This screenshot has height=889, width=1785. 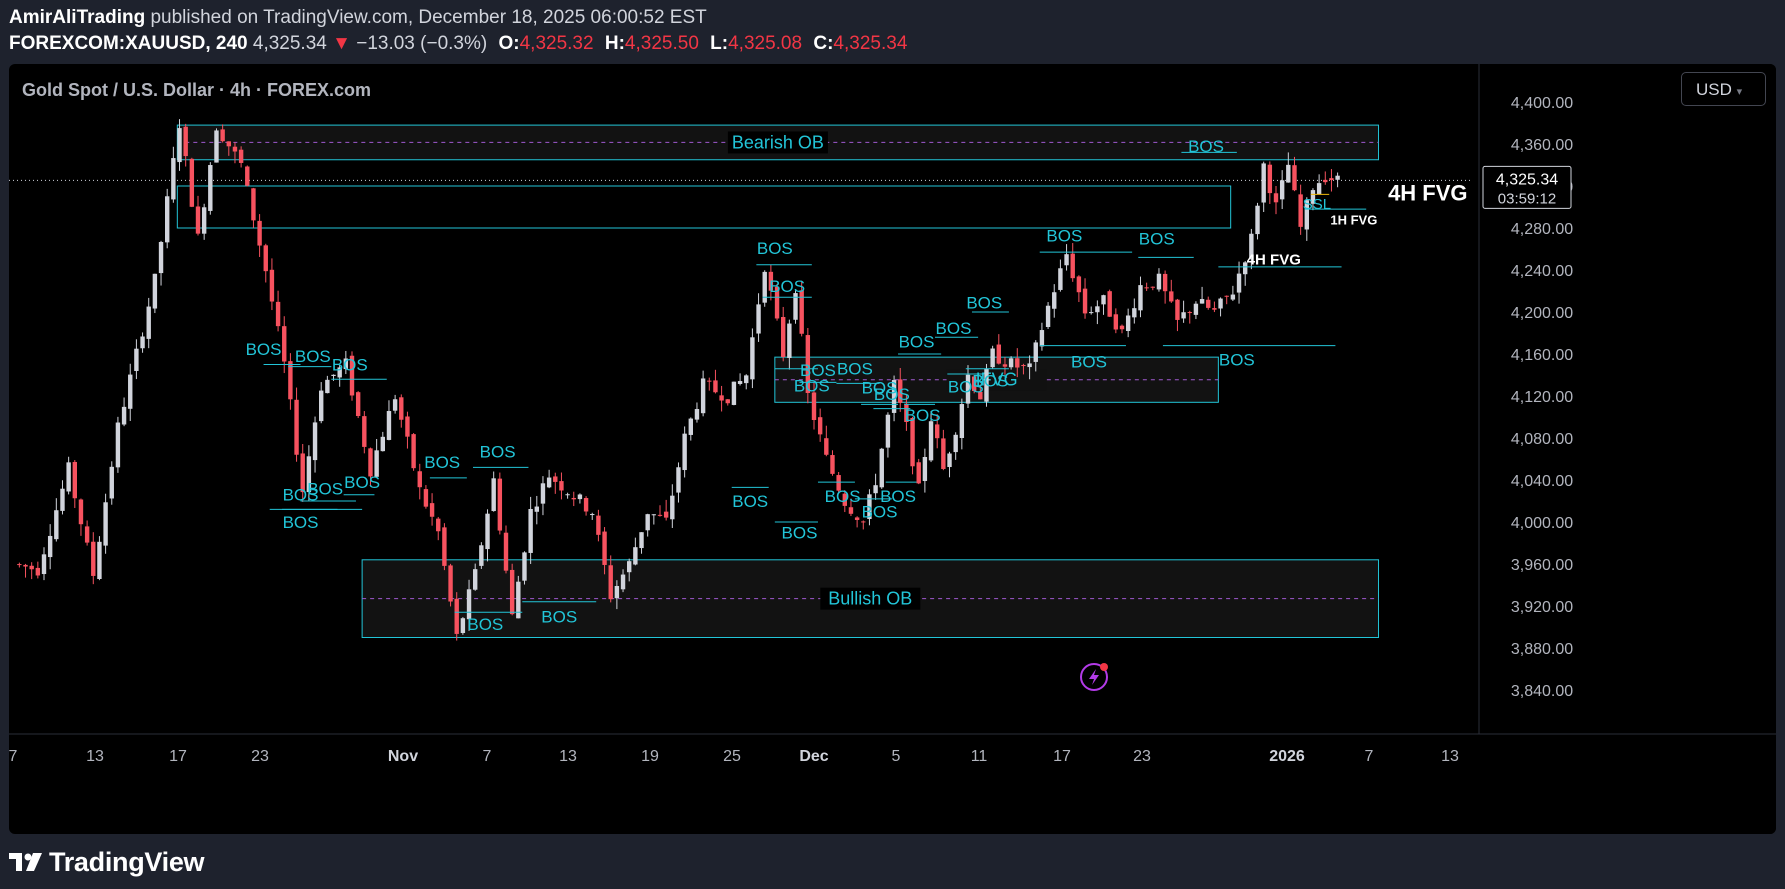 What do you see at coordinates (1094, 677) in the screenshot?
I see `flash-icon` at bounding box center [1094, 677].